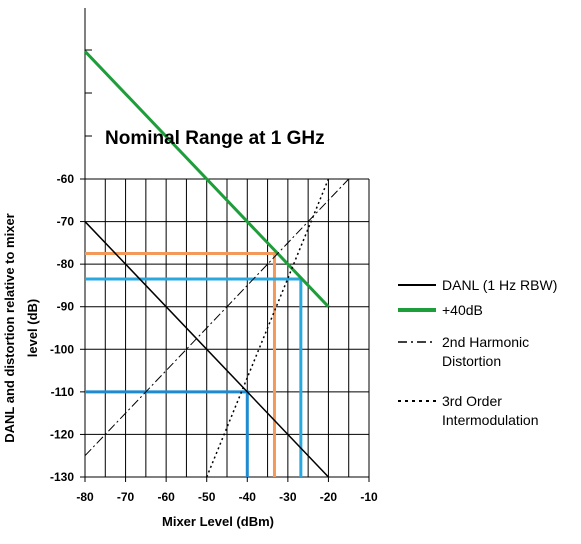 The image size is (581, 544). I want to click on y-tick-label: -100, so click(62, 349).